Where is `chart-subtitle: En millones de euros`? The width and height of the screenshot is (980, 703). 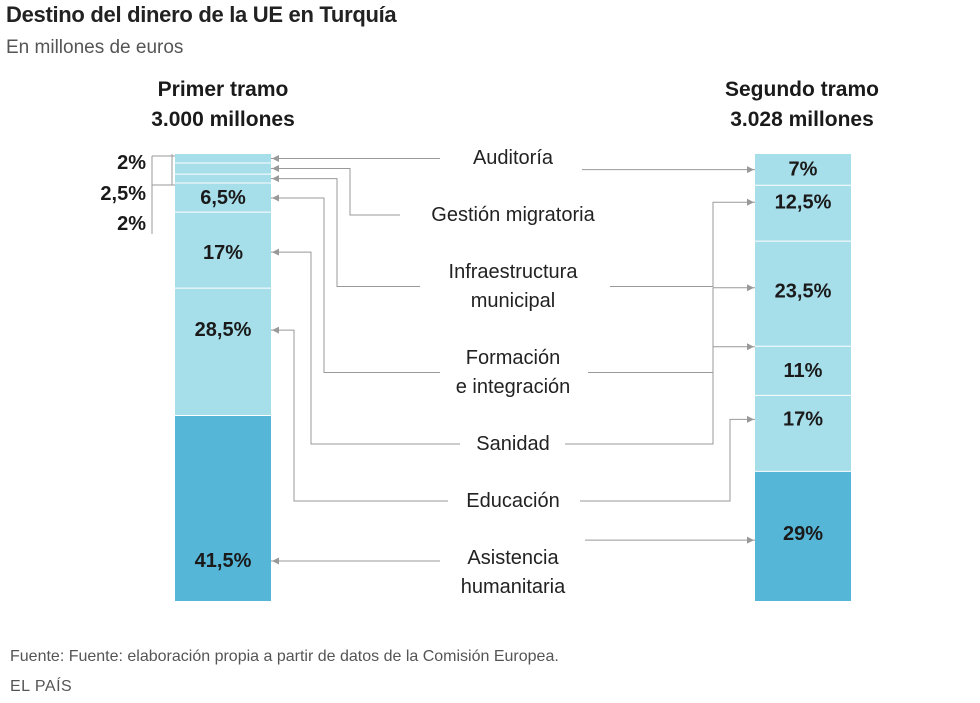 chart-subtitle: En millones de euros is located at coordinates (95, 47).